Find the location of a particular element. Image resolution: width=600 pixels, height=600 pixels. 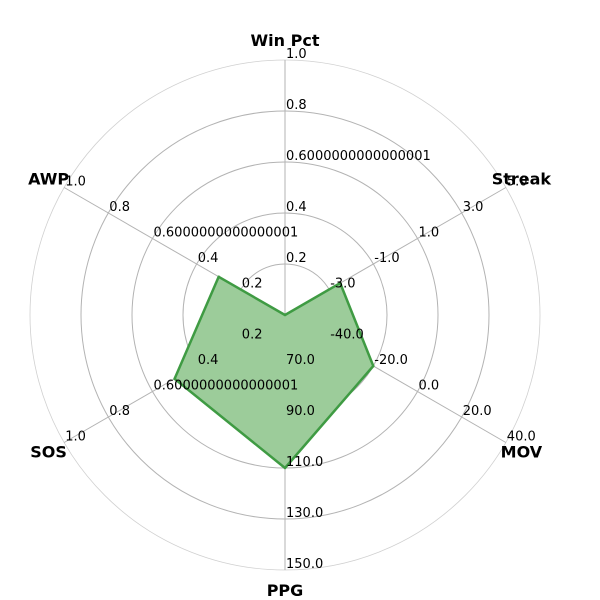

data-point-awp is located at coordinates (218, 276).